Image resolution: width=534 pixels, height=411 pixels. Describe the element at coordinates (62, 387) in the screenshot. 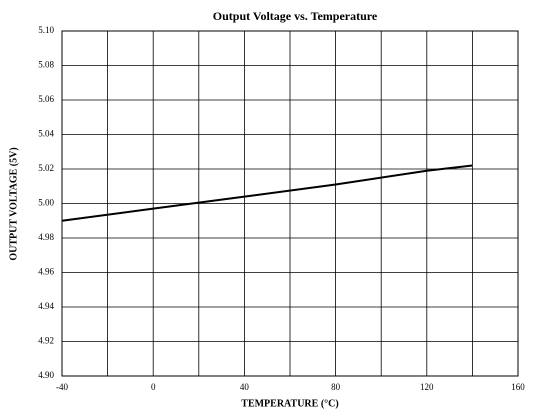

I see `x-tick-label: -40` at that location.